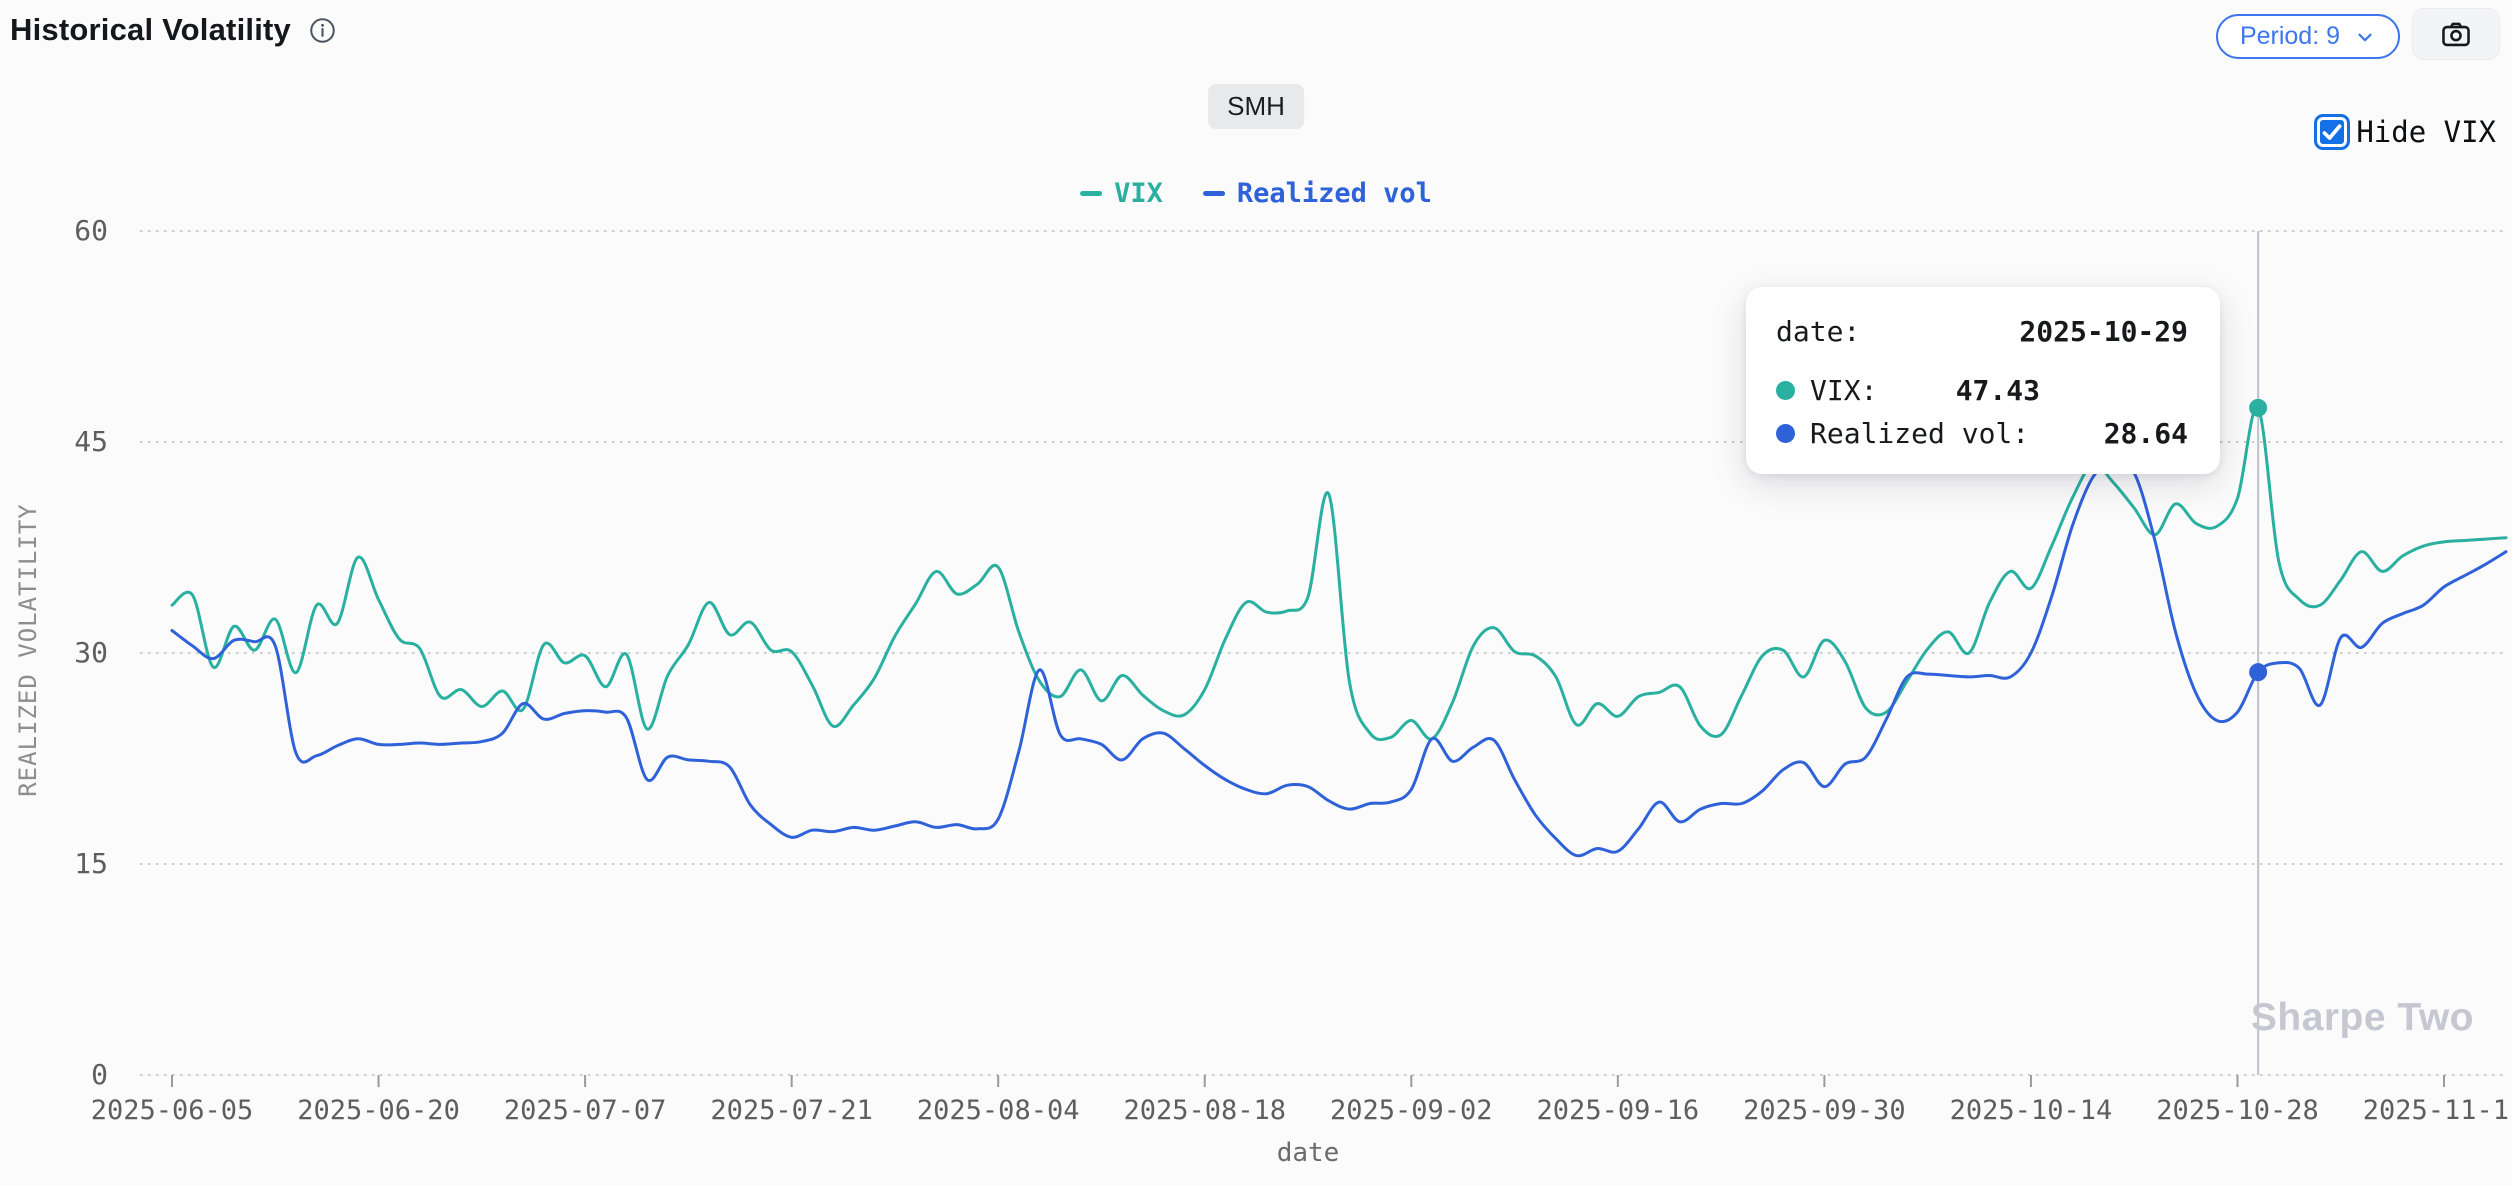 The height and width of the screenshot is (1186, 2512). Describe the element at coordinates (1785, 390) in the screenshot. I see `vix-series-dot` at that location.